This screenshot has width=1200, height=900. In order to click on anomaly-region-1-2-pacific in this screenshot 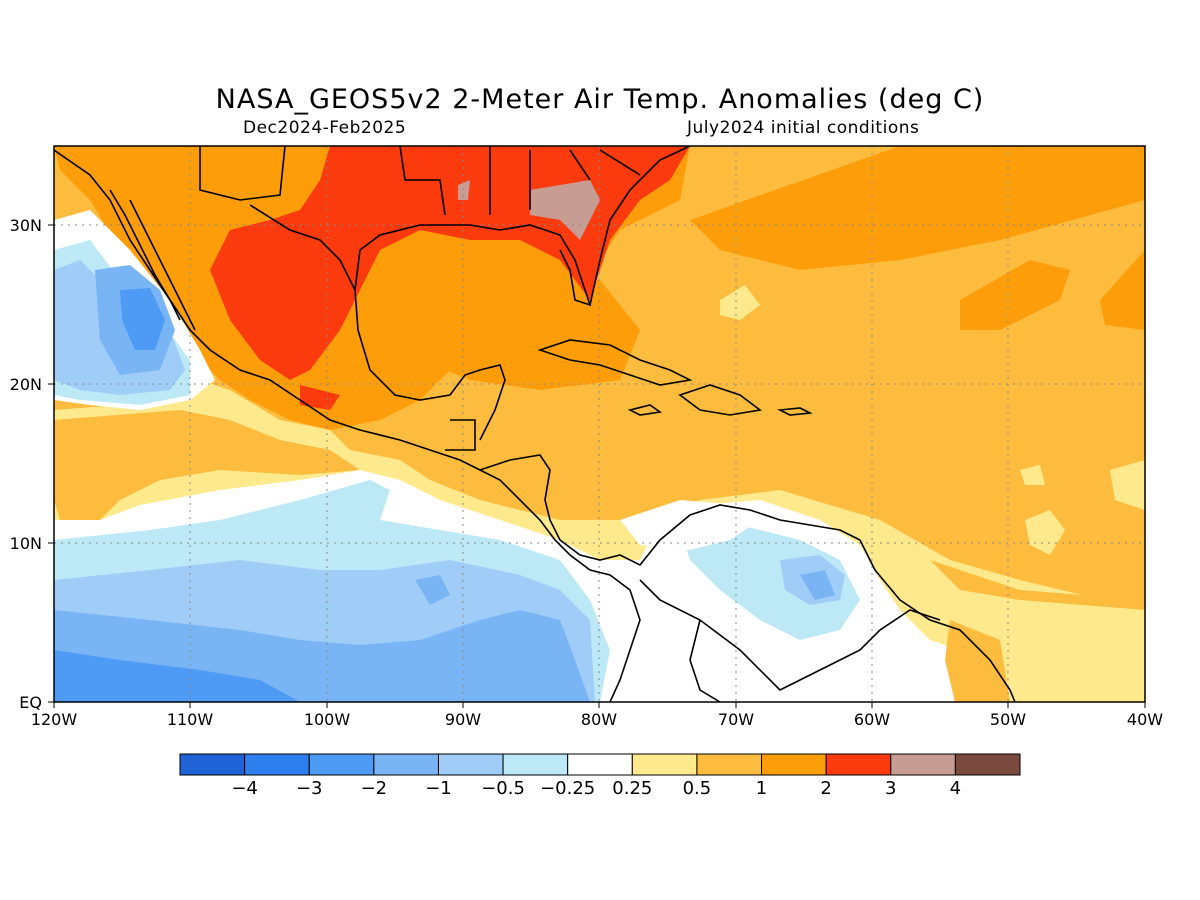, I will do `click(207, 465)`.